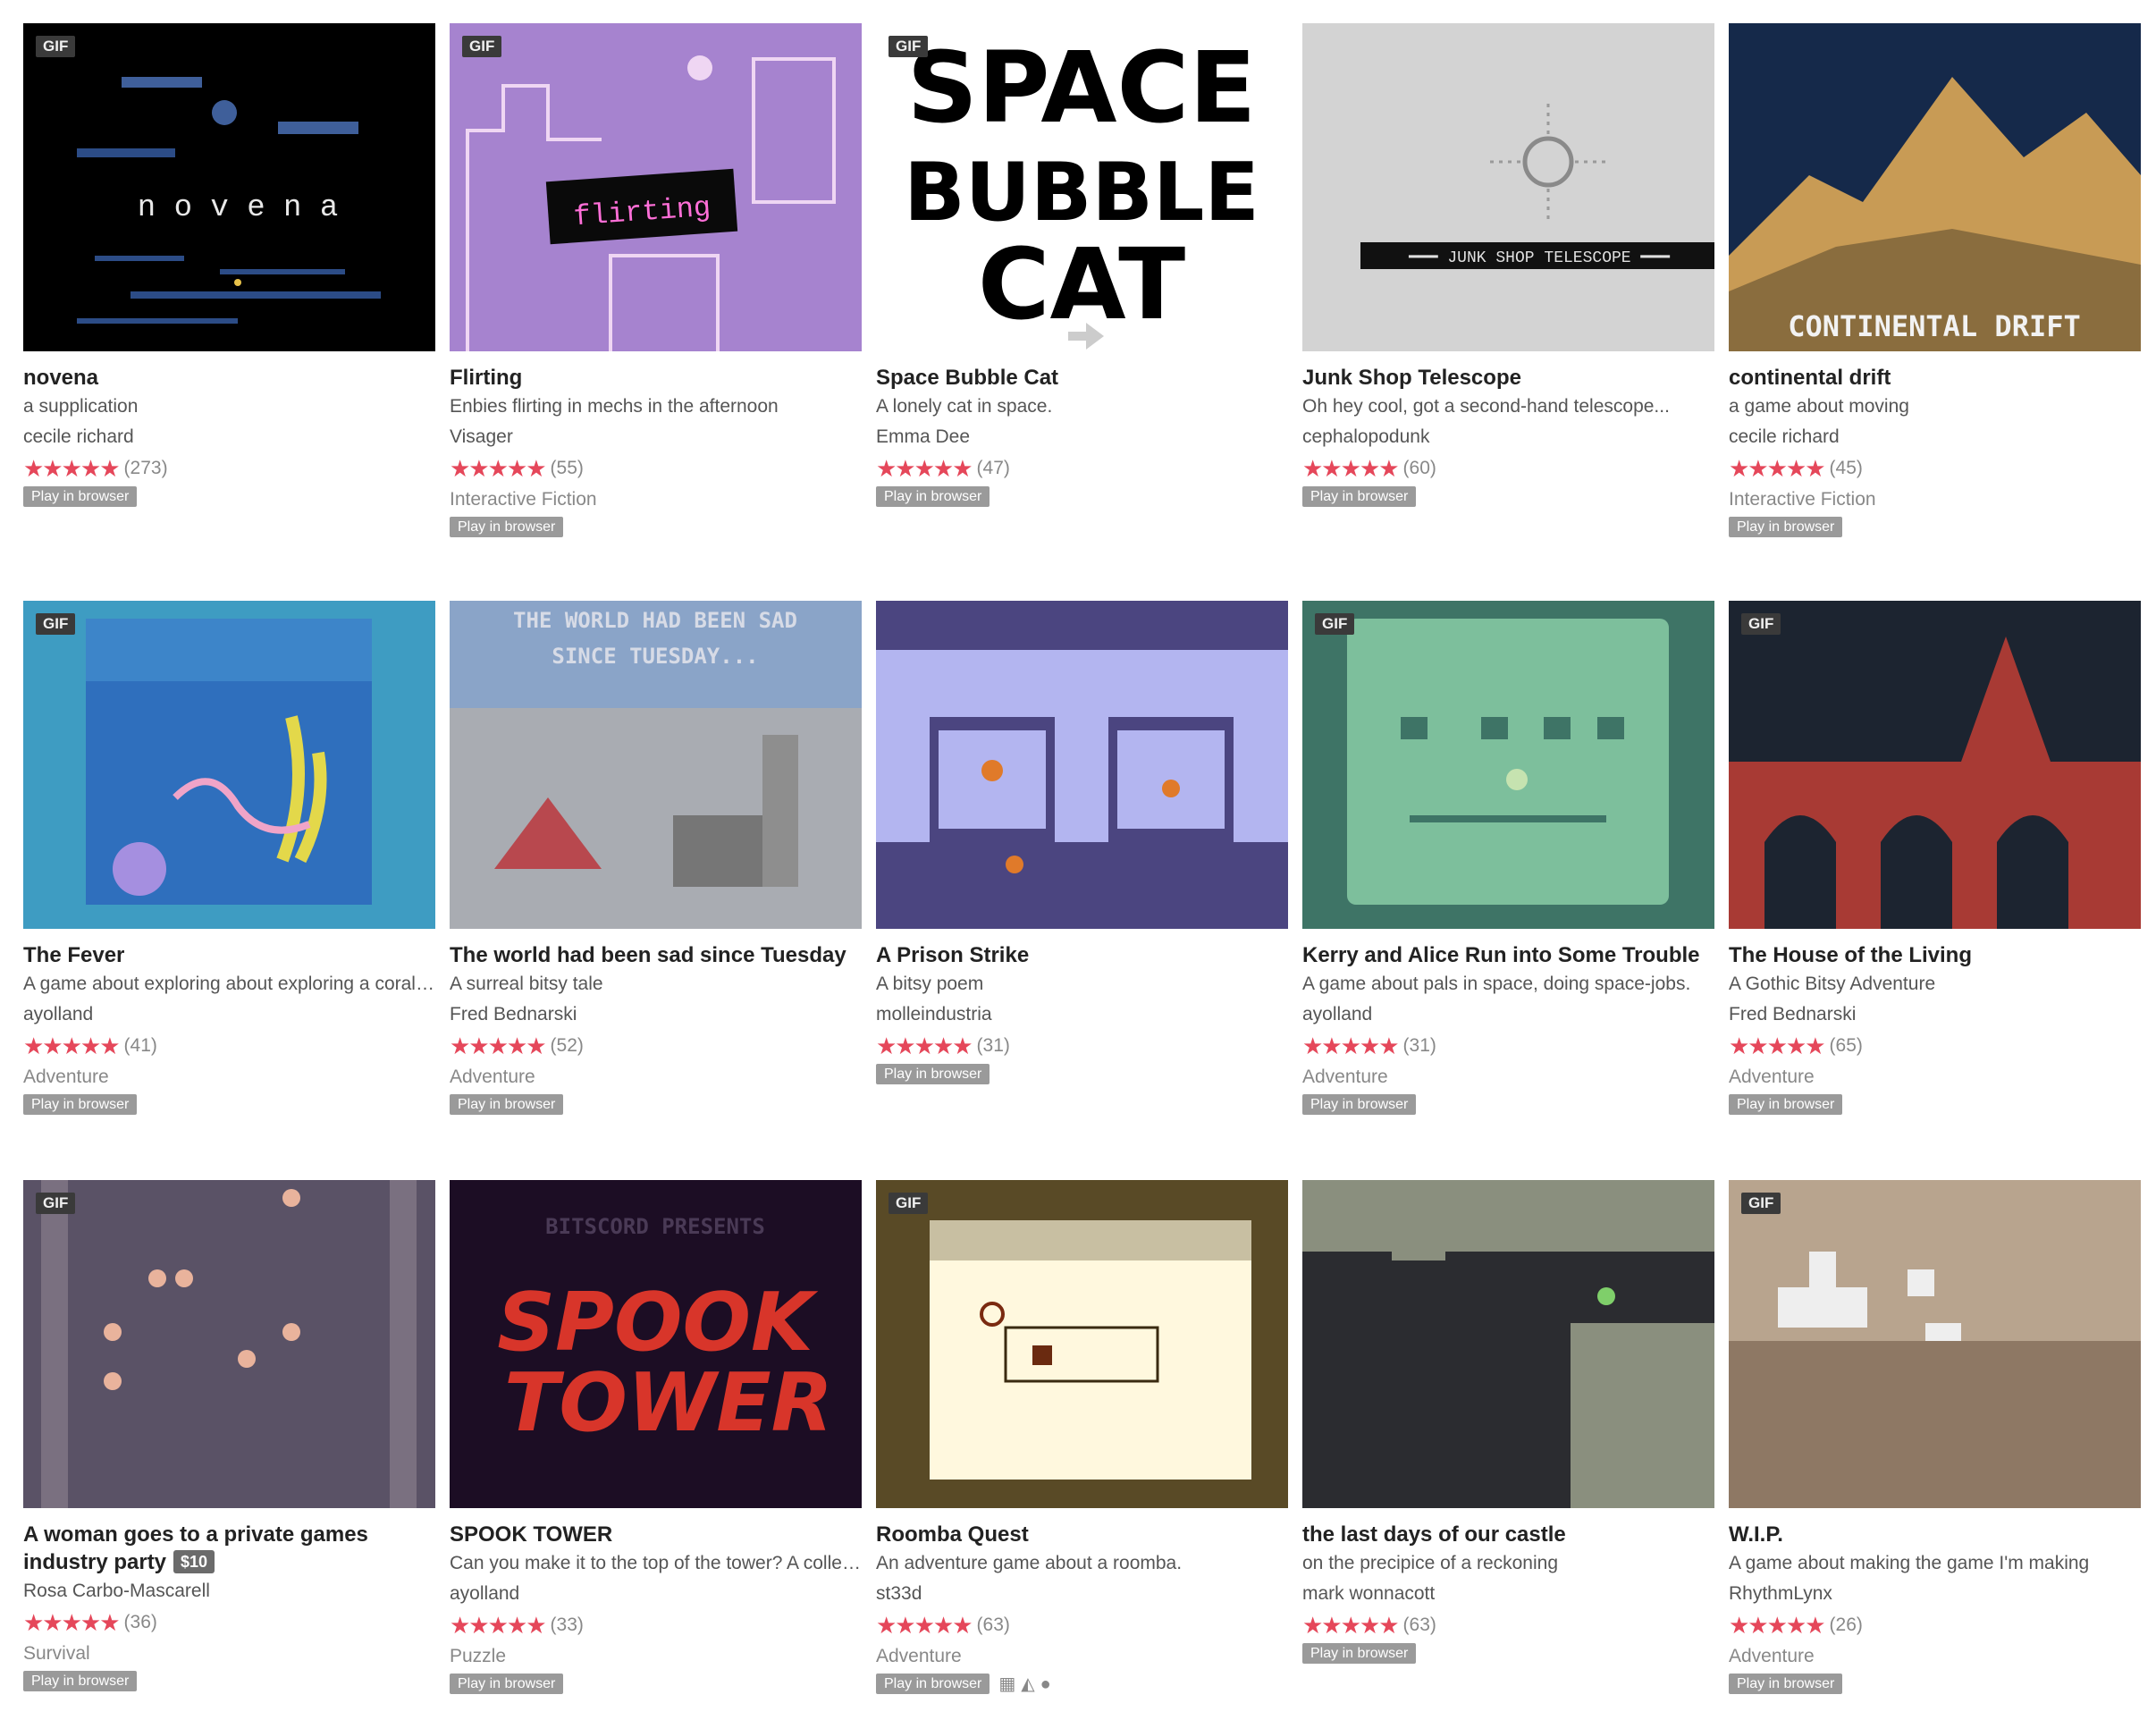  Describe the element at coordinates (1369, 1594) in the screenshot. I see `game-author-link: mark wonnacott` at that location.